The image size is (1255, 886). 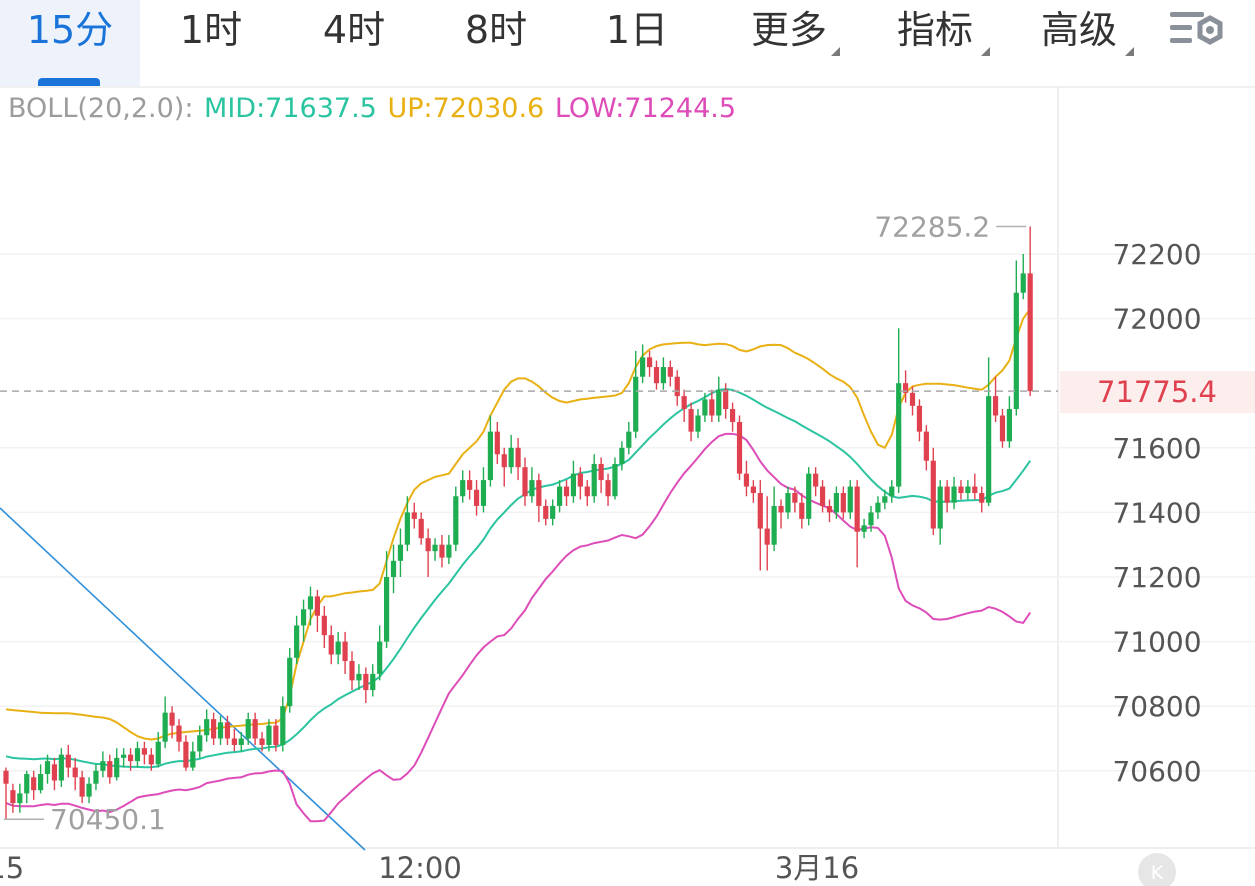 I want to click on tab-4h: 4时, so click(x=354, y=30).